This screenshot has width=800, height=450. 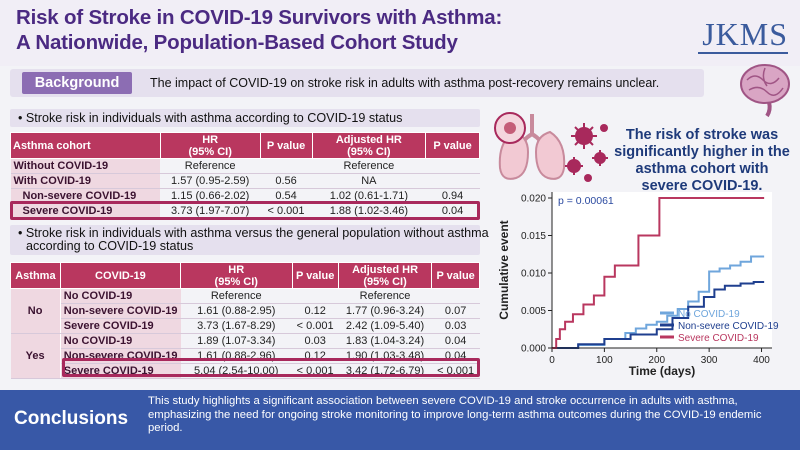 I want to click on x-axis-ticks: 0 100 200 300 400, so click(x=659, y=357).